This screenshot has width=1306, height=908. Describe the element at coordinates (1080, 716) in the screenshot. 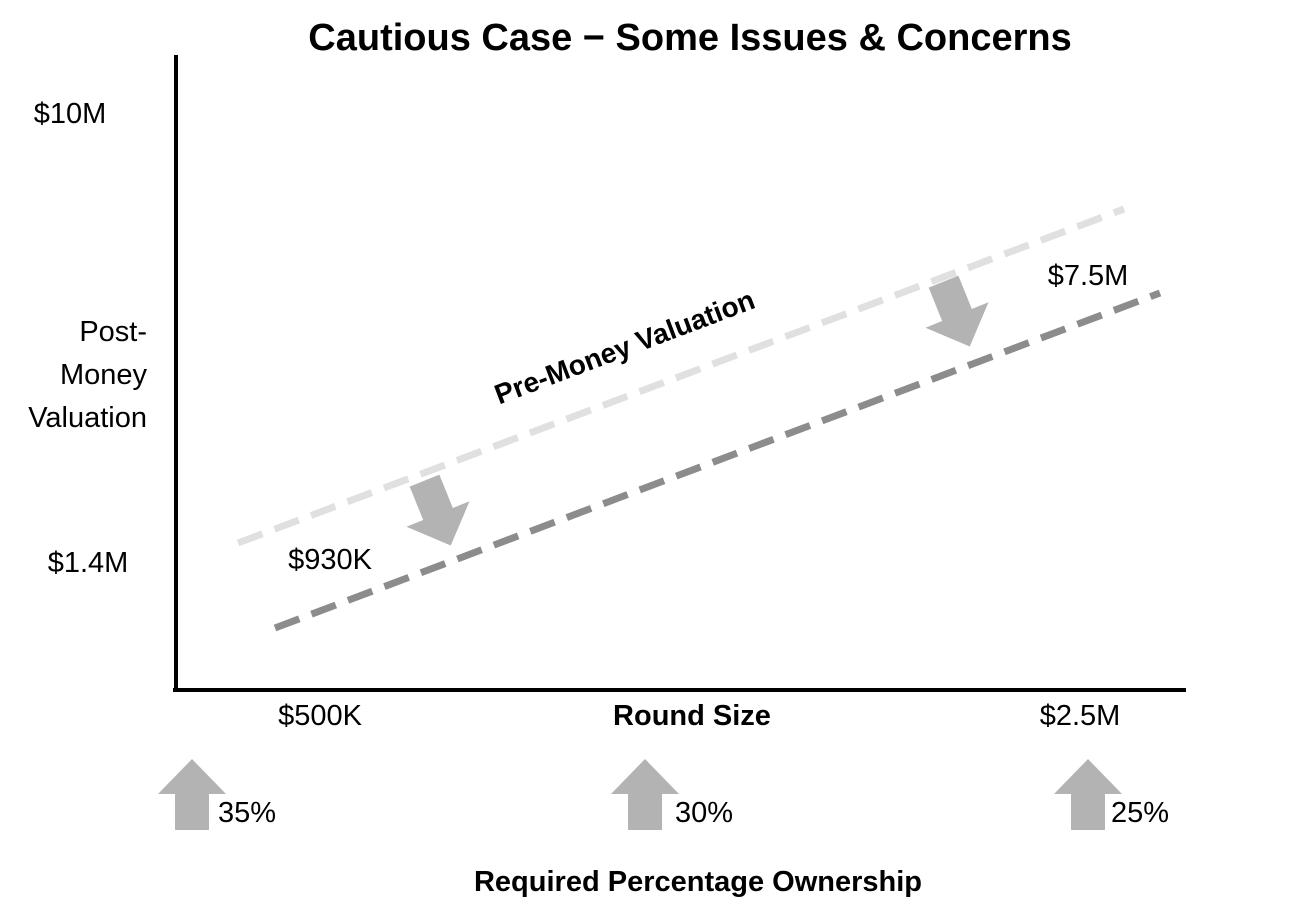

I see `x-tick-label-right: $2.5M` at that location.